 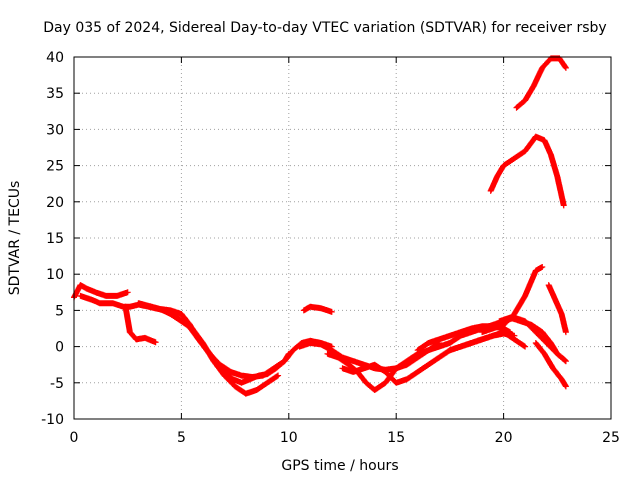 What do you see at coordinates (55, 275) in the screenshot?
I see `y-tick-label: 10` at bounding box center [55, 275].